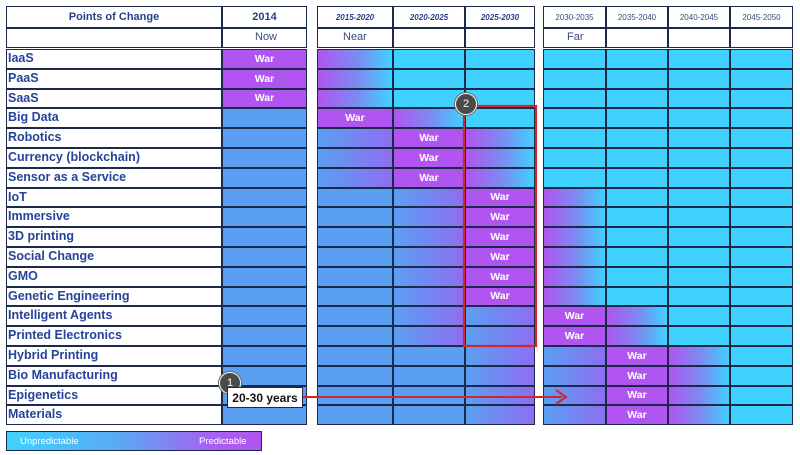 Image resolution: width=800 pixels, height=455 pixels. I want to click on row-label: Genetic Engineering, so click(69, 295).